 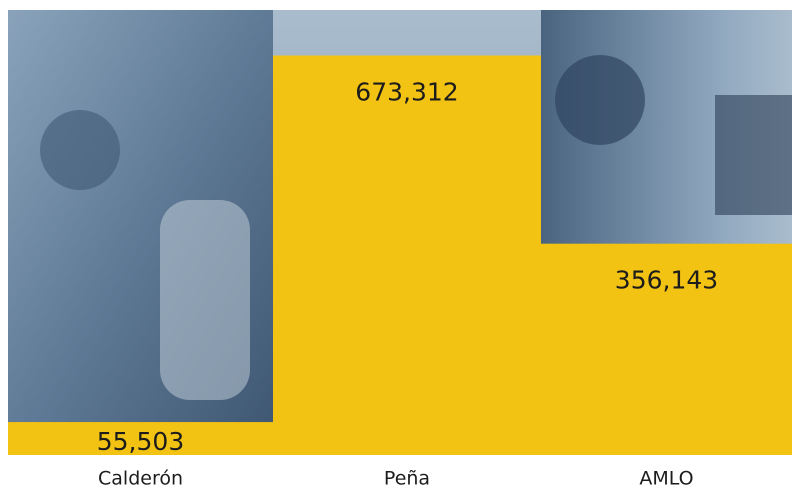 I want to click on x-tick-label: AMLO, so click(x=666, y=479).